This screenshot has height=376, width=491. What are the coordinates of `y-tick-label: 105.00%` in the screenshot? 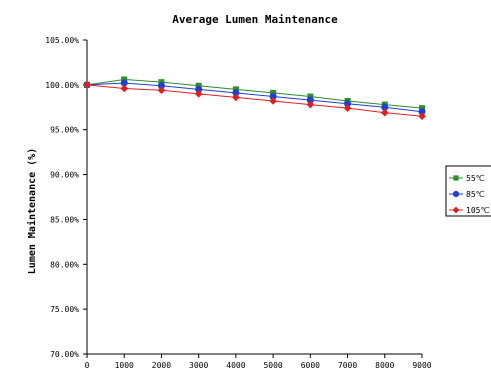 It's located at (62, 40).